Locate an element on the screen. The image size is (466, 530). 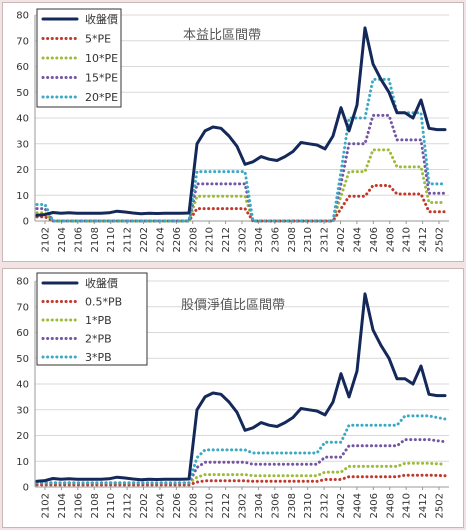
legend-label: 10*PE is located at coordinates (101, 58).